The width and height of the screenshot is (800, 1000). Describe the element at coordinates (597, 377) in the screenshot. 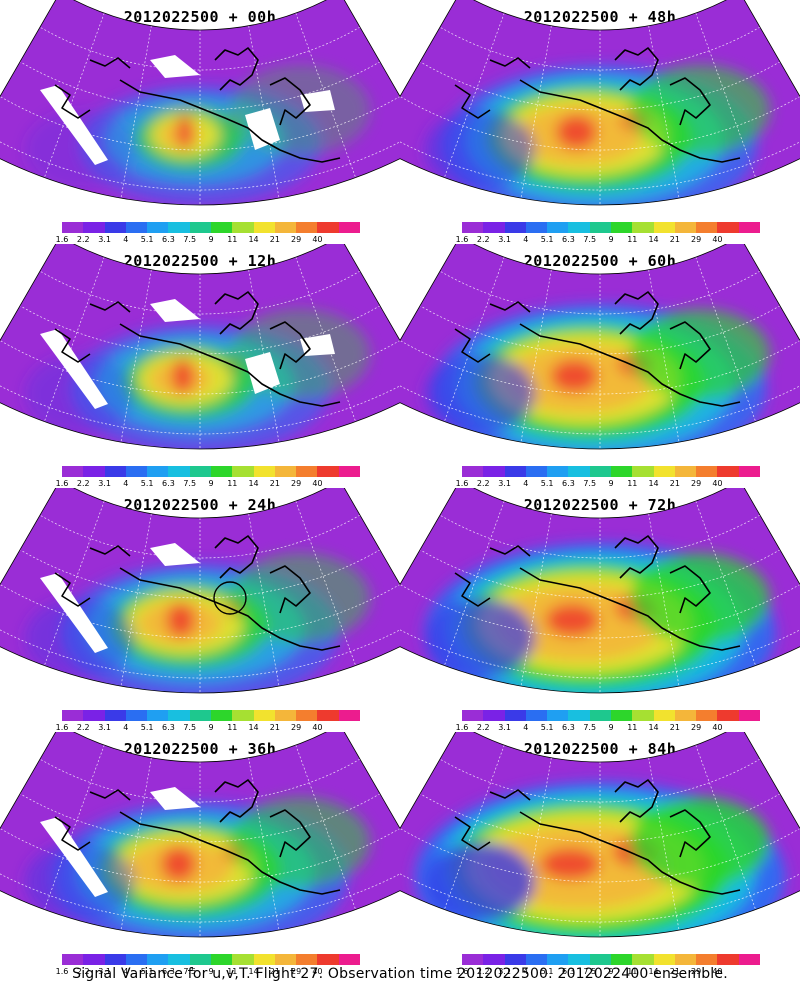

I see `variance-contours` at that location.